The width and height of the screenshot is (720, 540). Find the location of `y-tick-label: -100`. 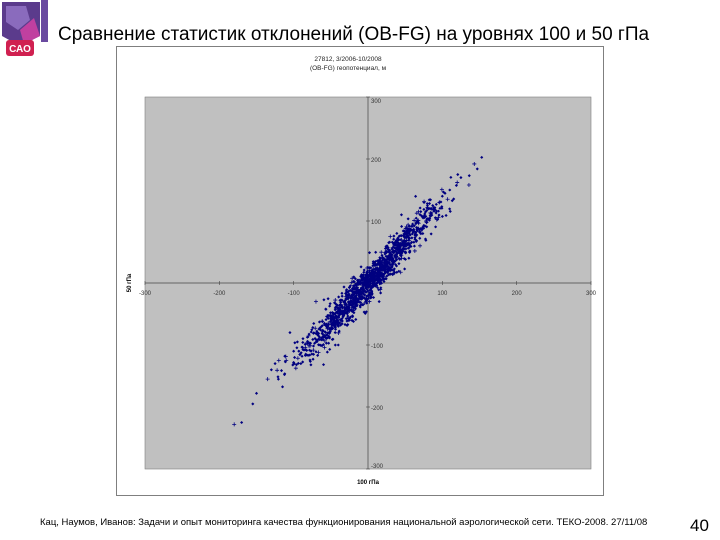

y-tick-label: -100 is located at coordinates (377, 347).